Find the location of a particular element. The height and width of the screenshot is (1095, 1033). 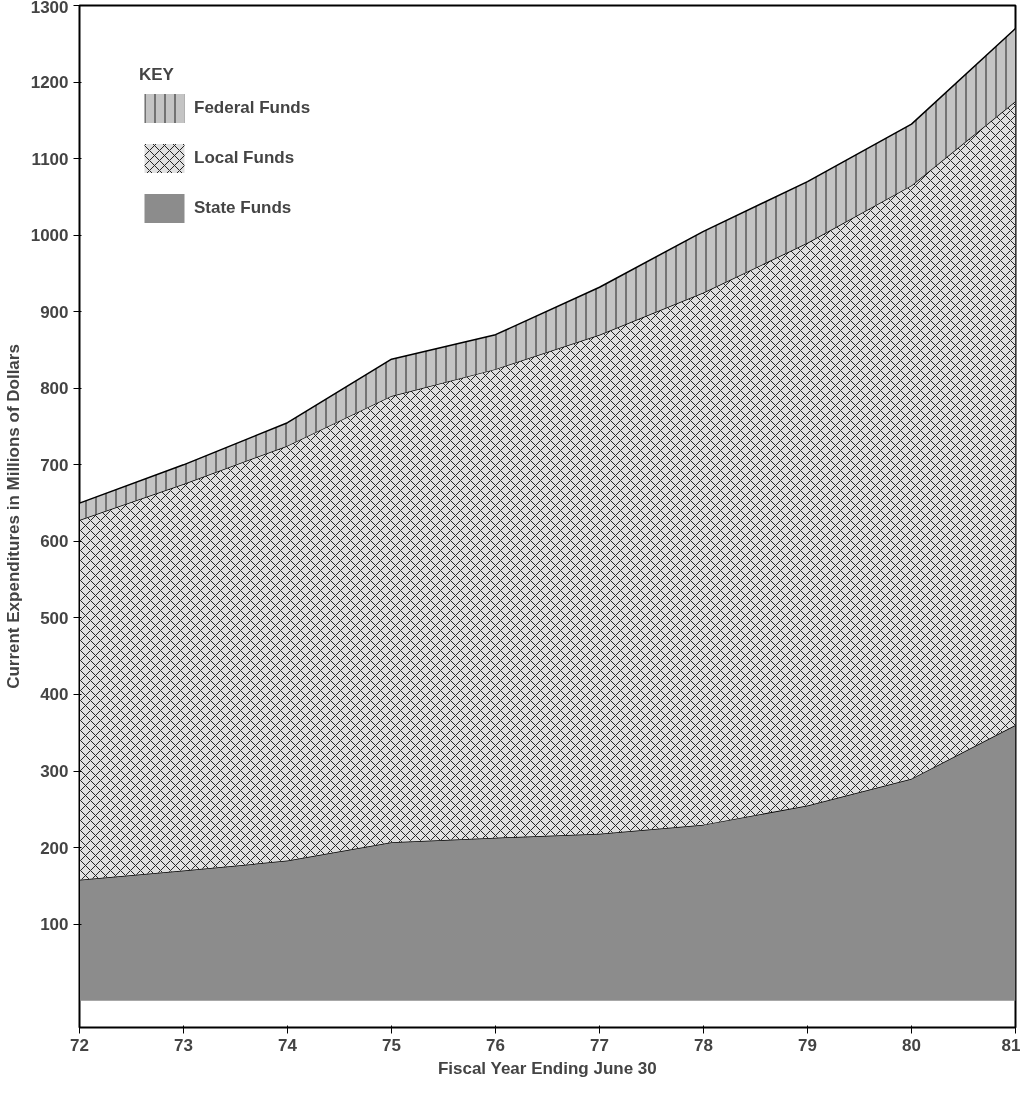

y-tick-label: 600 is located at coordinates (54, 542).